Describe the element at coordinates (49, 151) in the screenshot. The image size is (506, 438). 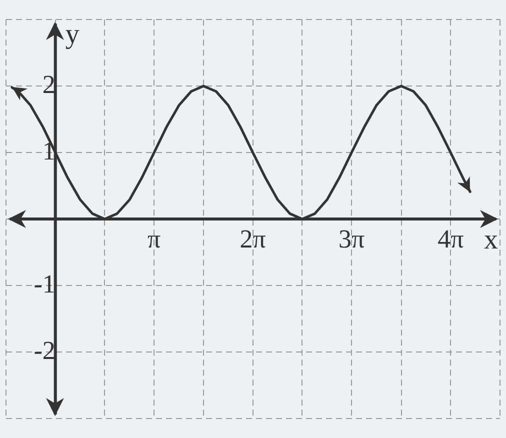
I see `y-tick-label: 1` at that location.